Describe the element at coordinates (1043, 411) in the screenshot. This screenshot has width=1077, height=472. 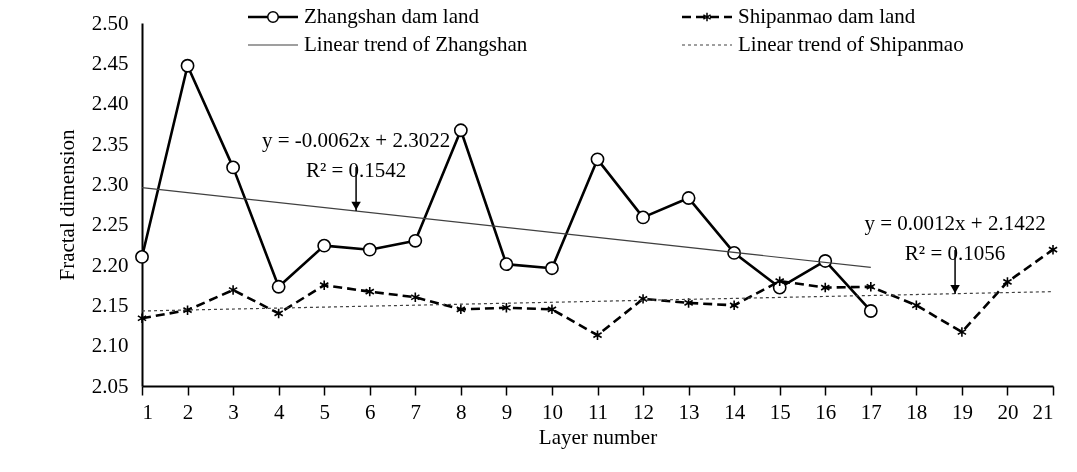
I see `x-tick-label: 21` at that location.